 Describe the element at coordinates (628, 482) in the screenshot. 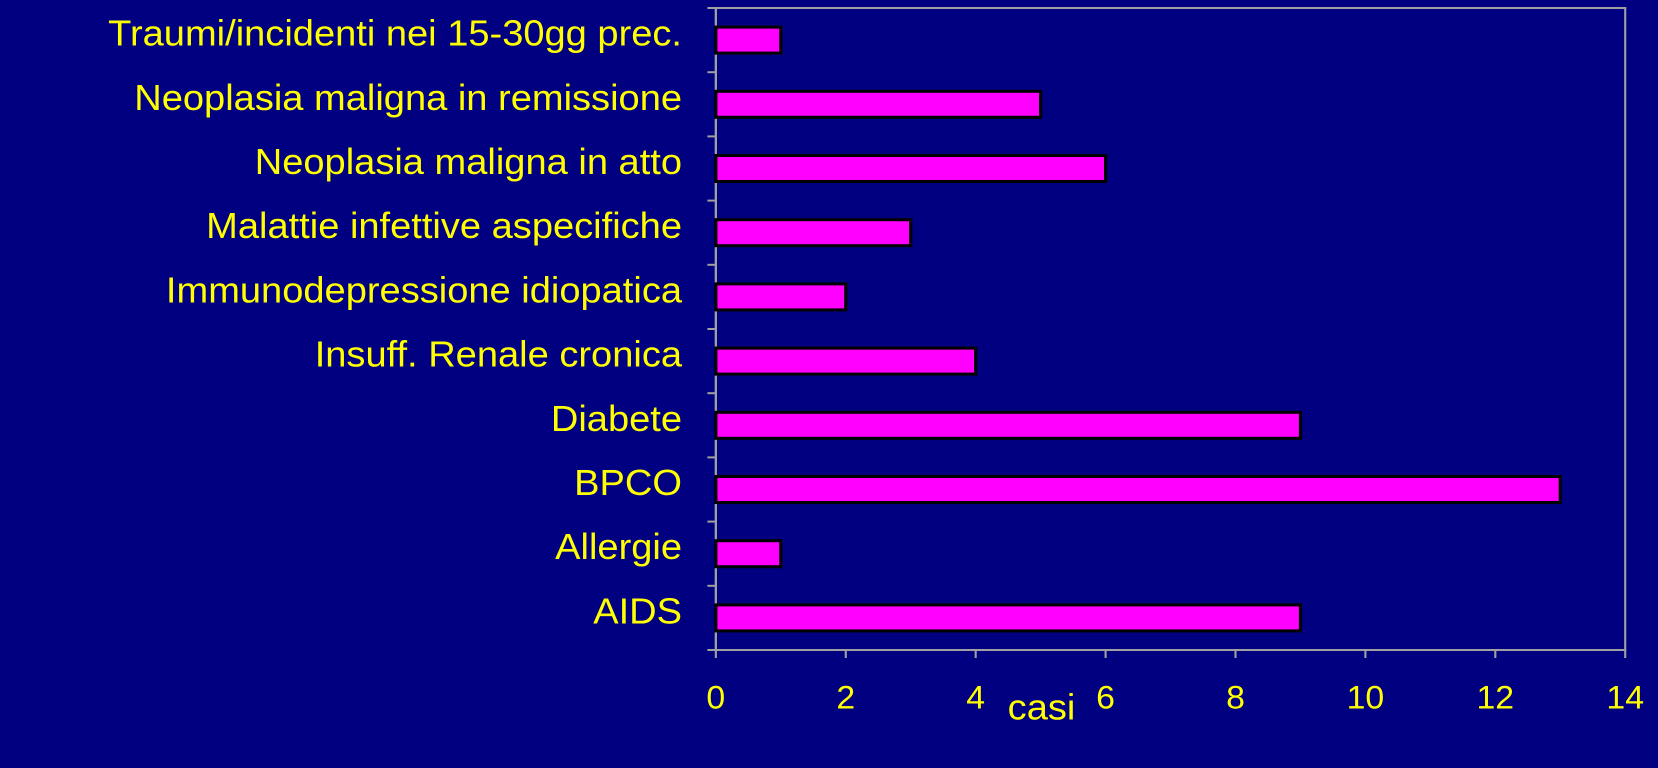

I see `y-tick-label: BPCO` at that location.